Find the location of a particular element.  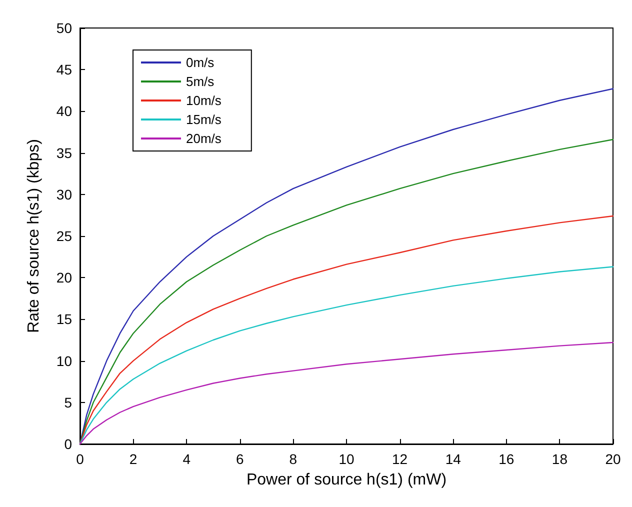

y-axis-title: Rate of source h(s1) (kbps) is located at coordinates (34, 236).